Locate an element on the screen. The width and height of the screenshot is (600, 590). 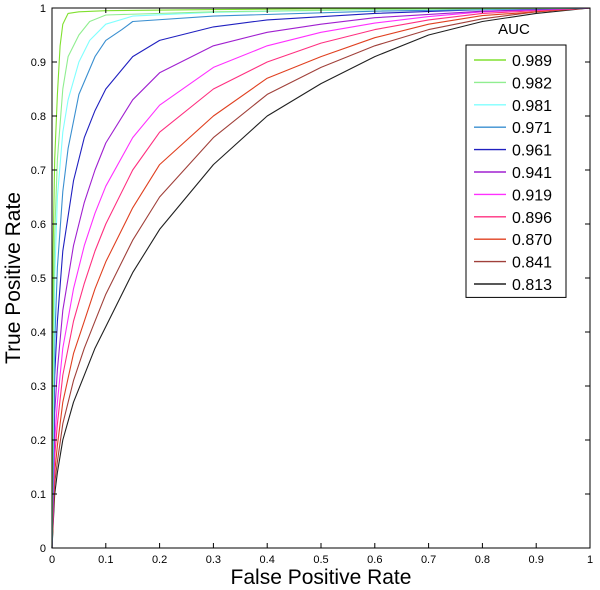
legend-label: 0.896 is located at coordinates (532, 218).